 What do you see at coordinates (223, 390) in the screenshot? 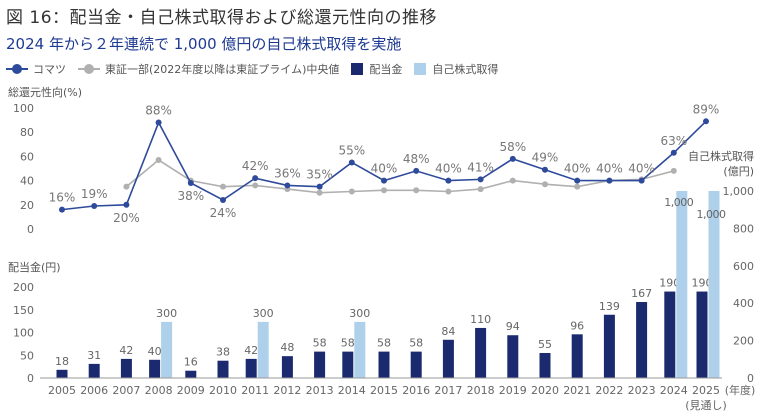
I see `x-tick-label: 2010` at bounding box center [223, 390].